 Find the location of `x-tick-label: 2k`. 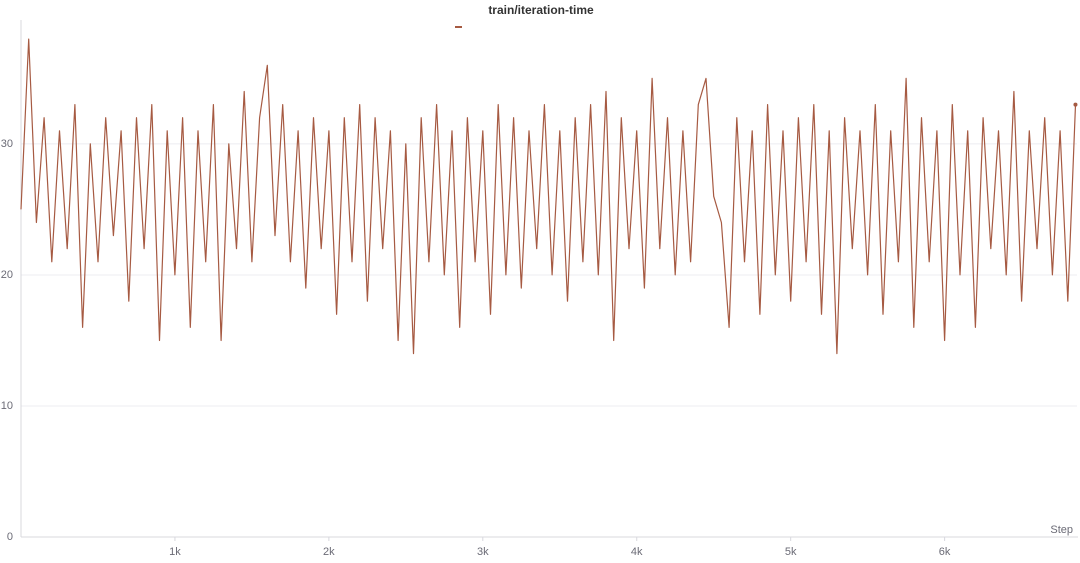

x-tick-label: 2k is located at coordinates (329, 552).